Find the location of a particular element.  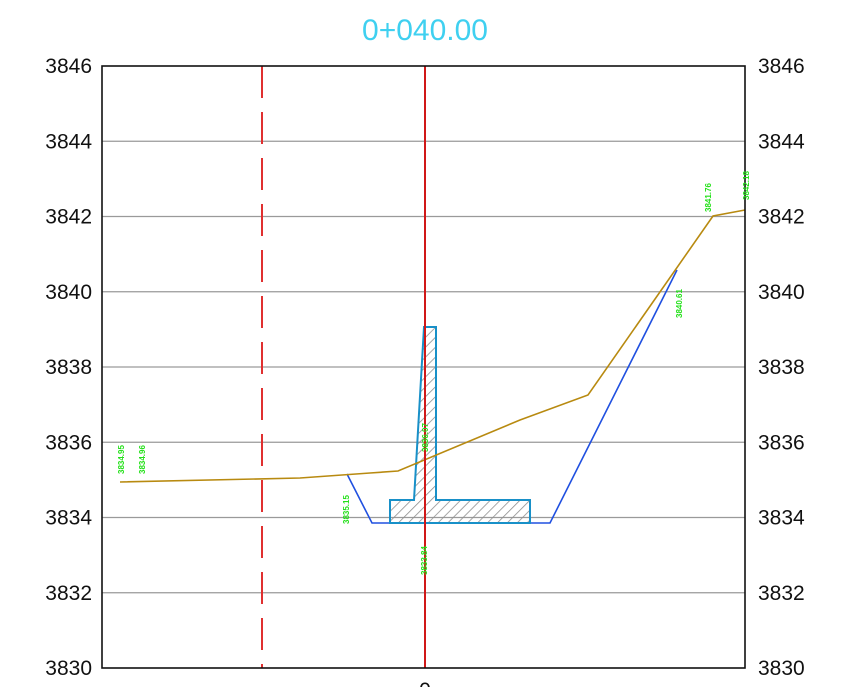

elevation-label: 3840.61 is located at coordinates (679, 303).